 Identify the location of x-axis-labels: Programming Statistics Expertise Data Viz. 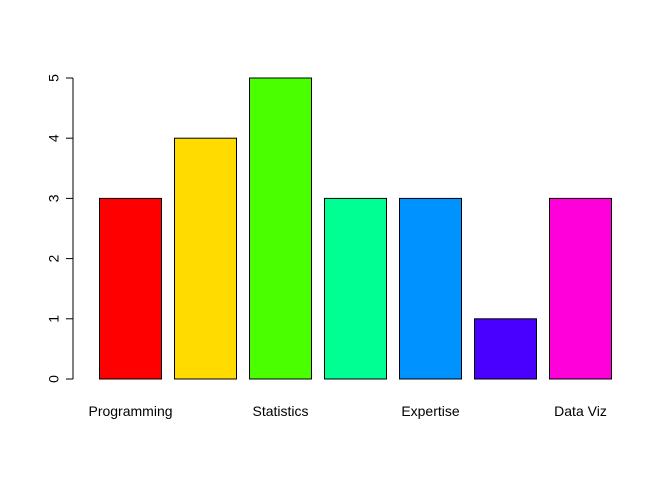
(347, 411).